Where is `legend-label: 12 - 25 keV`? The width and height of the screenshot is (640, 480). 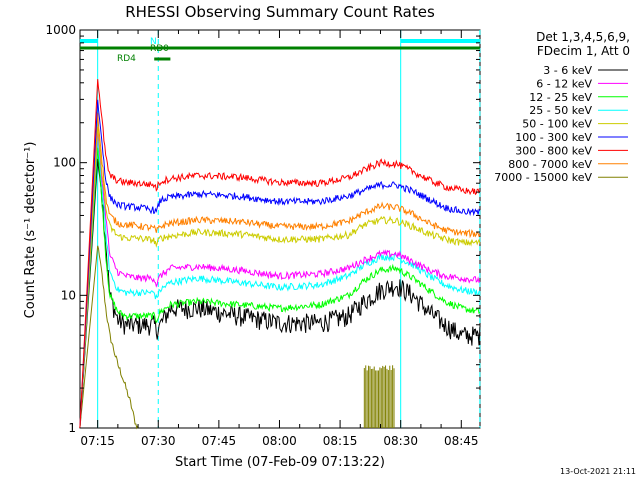
legend-label: 12 - 25 keV is located at coordinates (560, 97).